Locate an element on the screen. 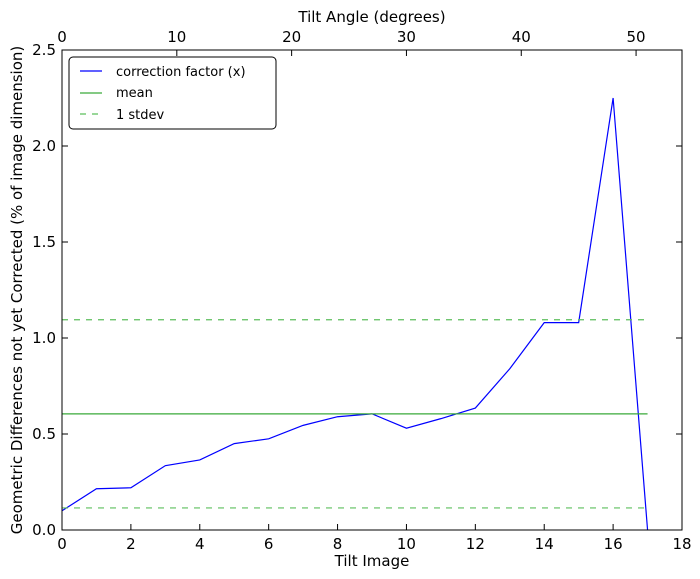 The width and height of the screenshot is (700, 579). legend-label-stdev: 1 stdev is located at coordinates (140, 115).